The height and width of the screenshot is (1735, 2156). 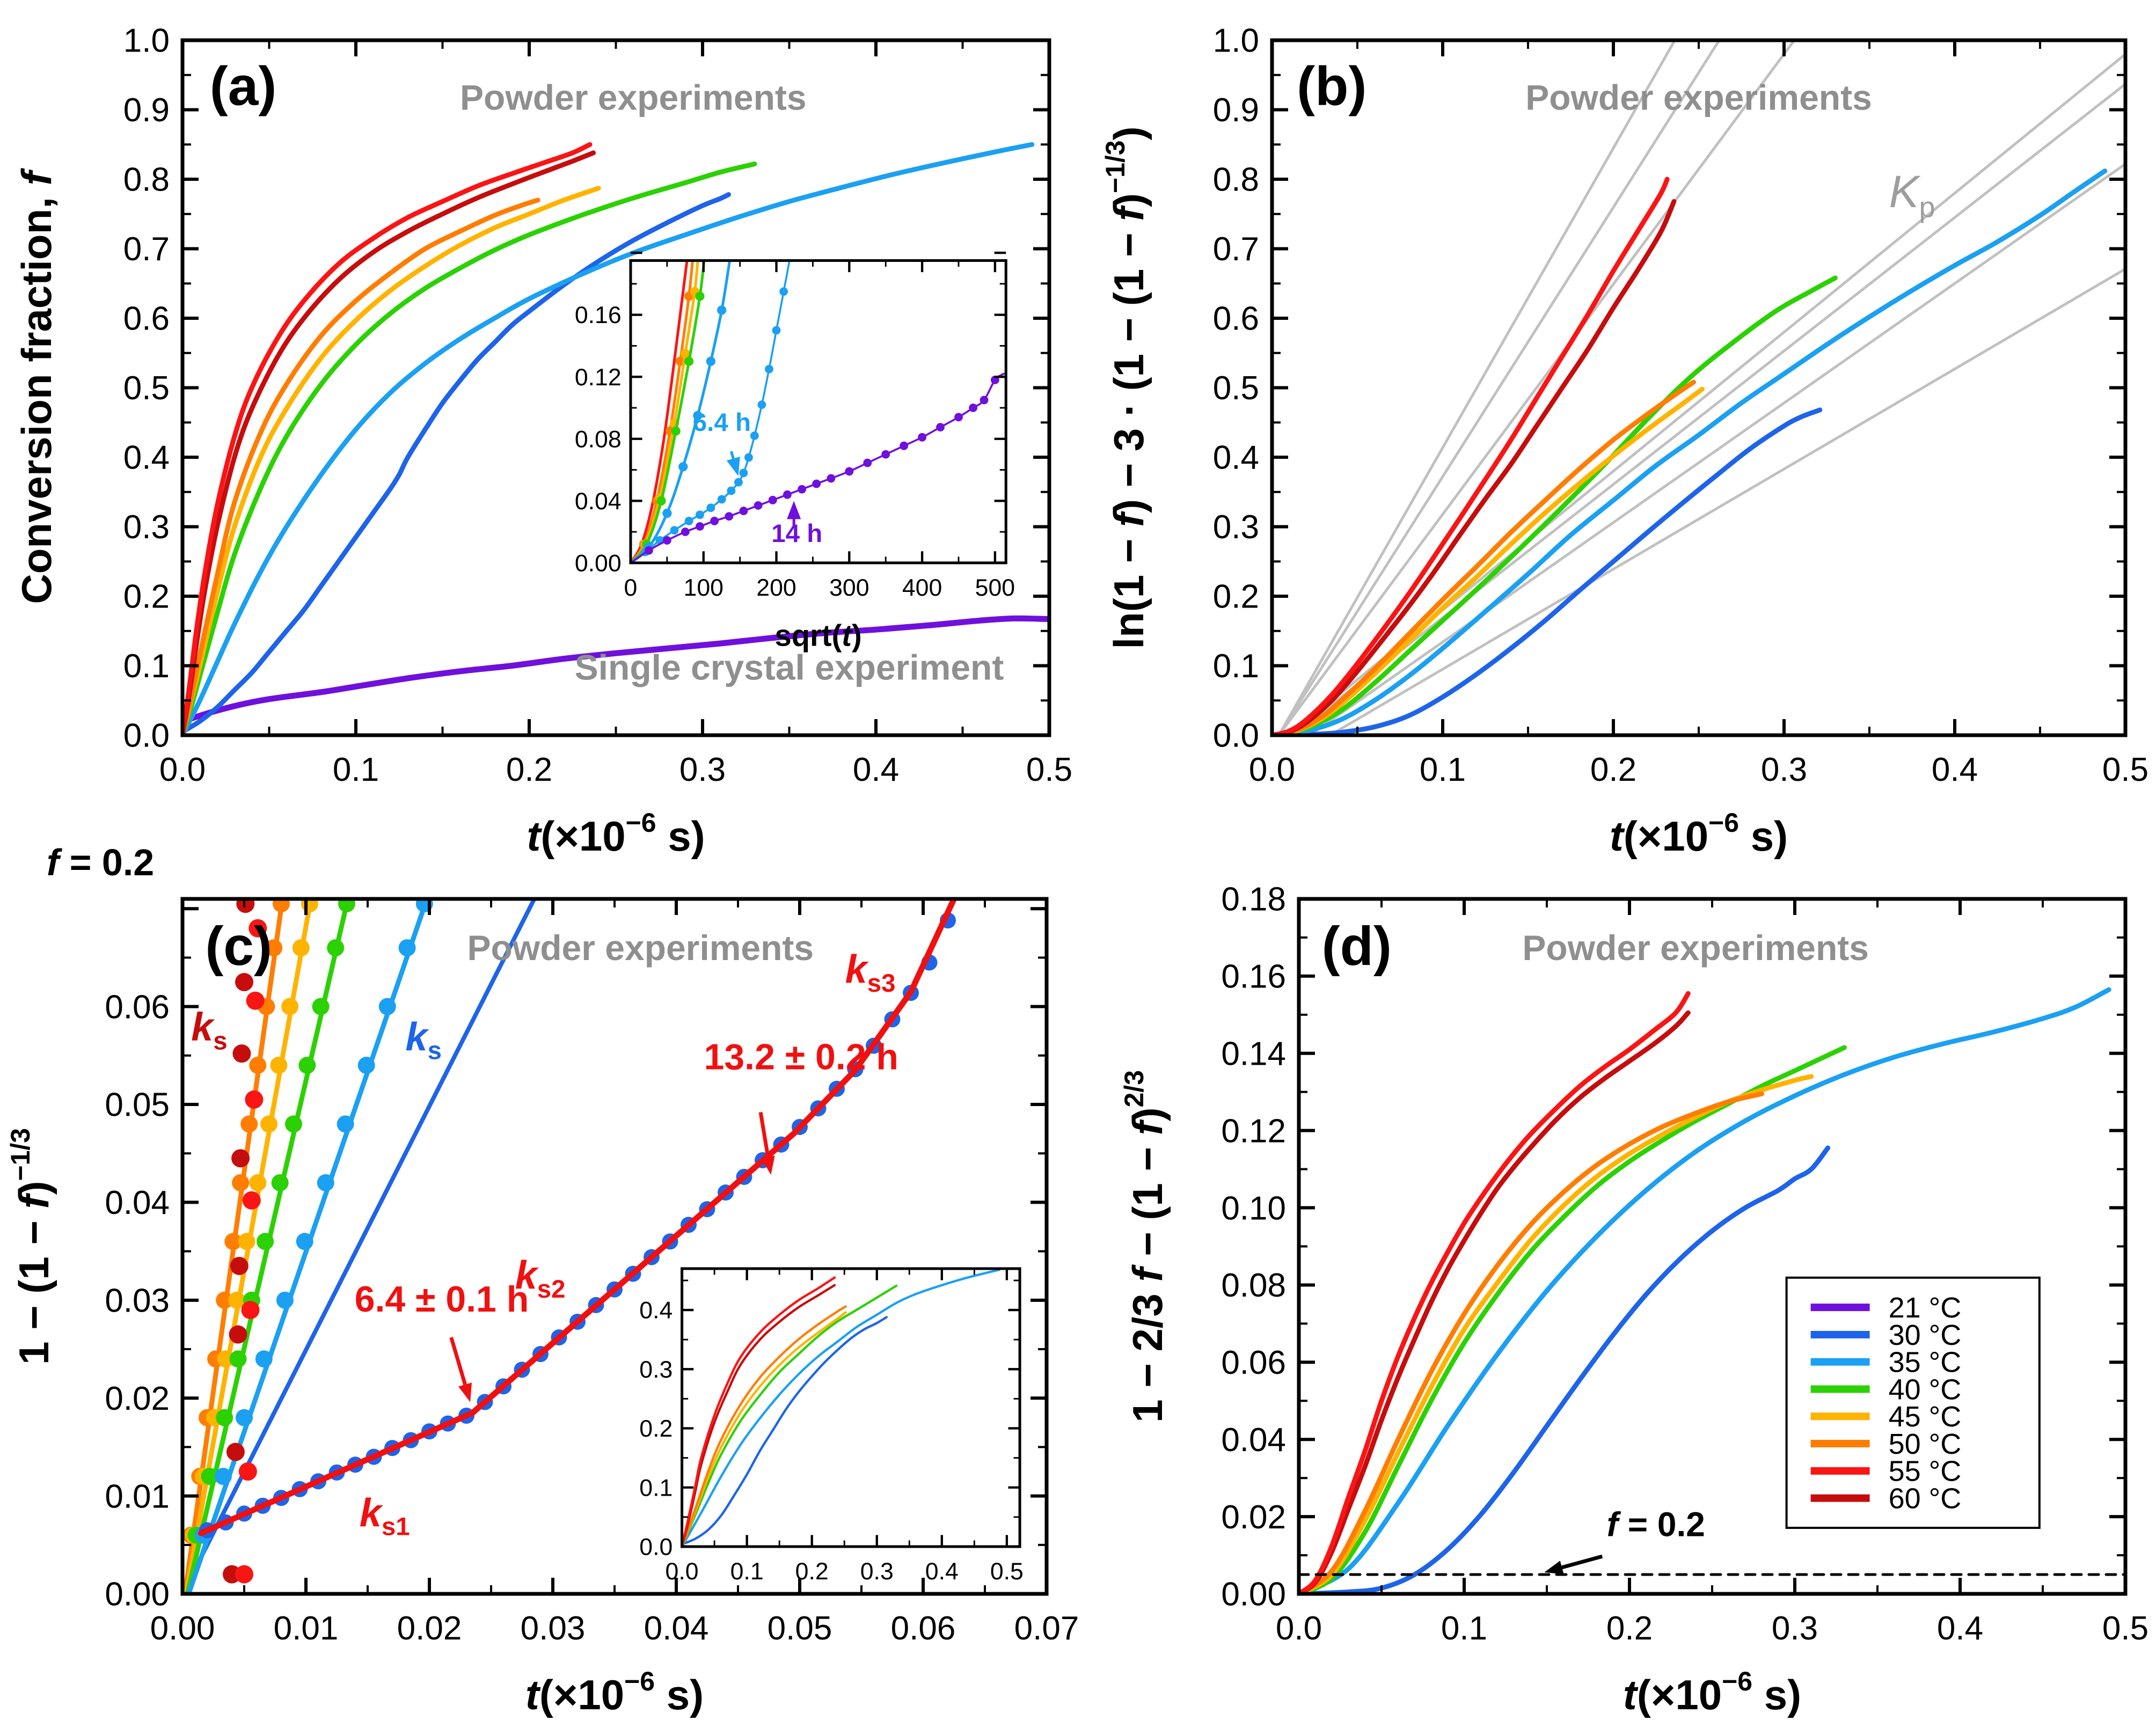 What do you see at coordinates (924, 1628) in the screenshot?
I see `x-tick-label: 0.06` at bounding box center [924, 1628].